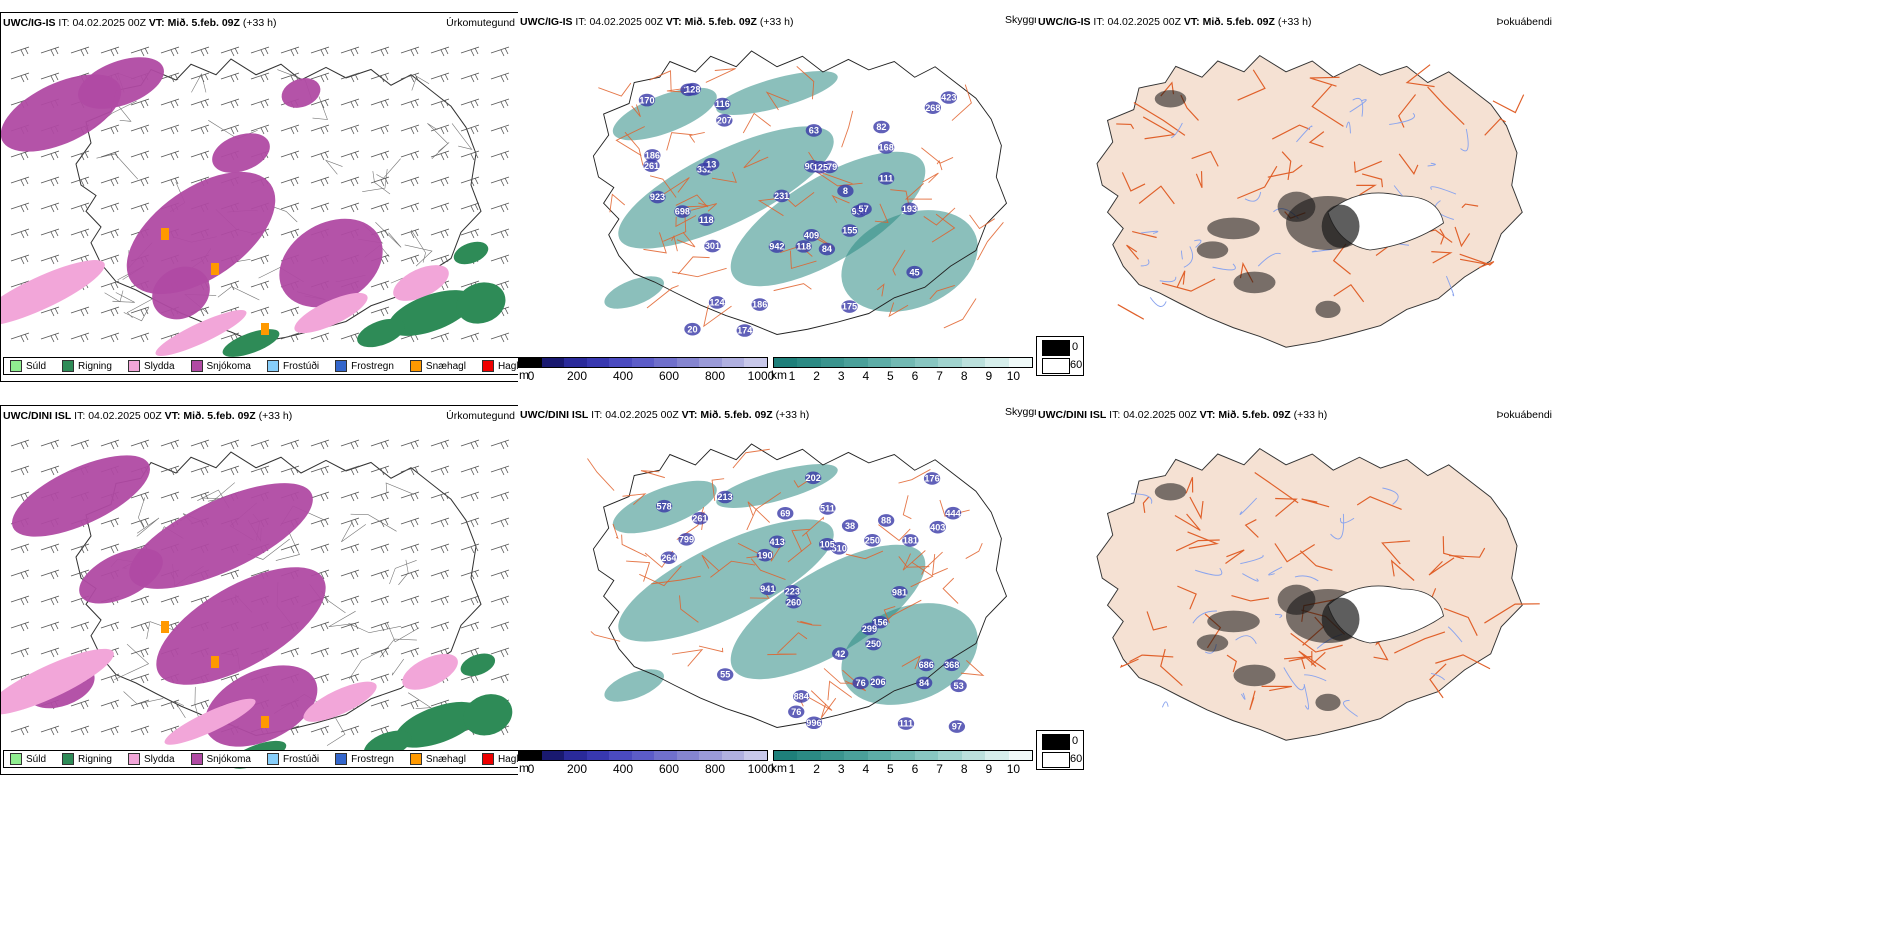 This screenshot has width=1900, height=950. What do you see at coordinates (816, 769) in the screenshot?
I see `visibility-tick: 2` at bounding box center [816, 769].